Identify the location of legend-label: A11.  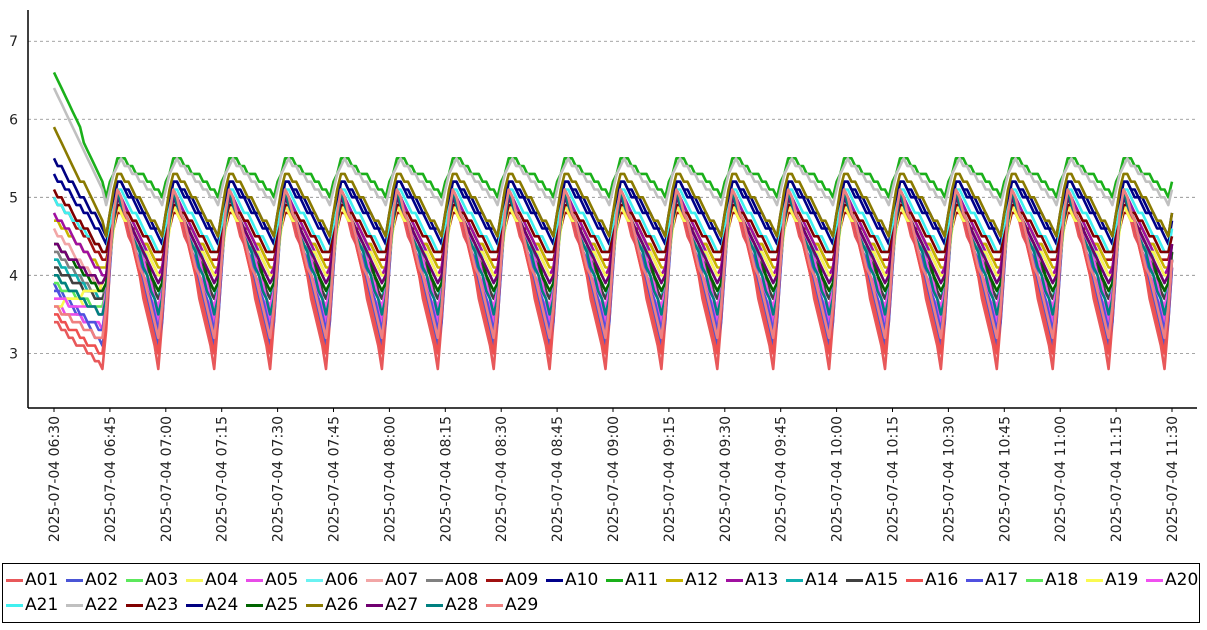
(642, 580).